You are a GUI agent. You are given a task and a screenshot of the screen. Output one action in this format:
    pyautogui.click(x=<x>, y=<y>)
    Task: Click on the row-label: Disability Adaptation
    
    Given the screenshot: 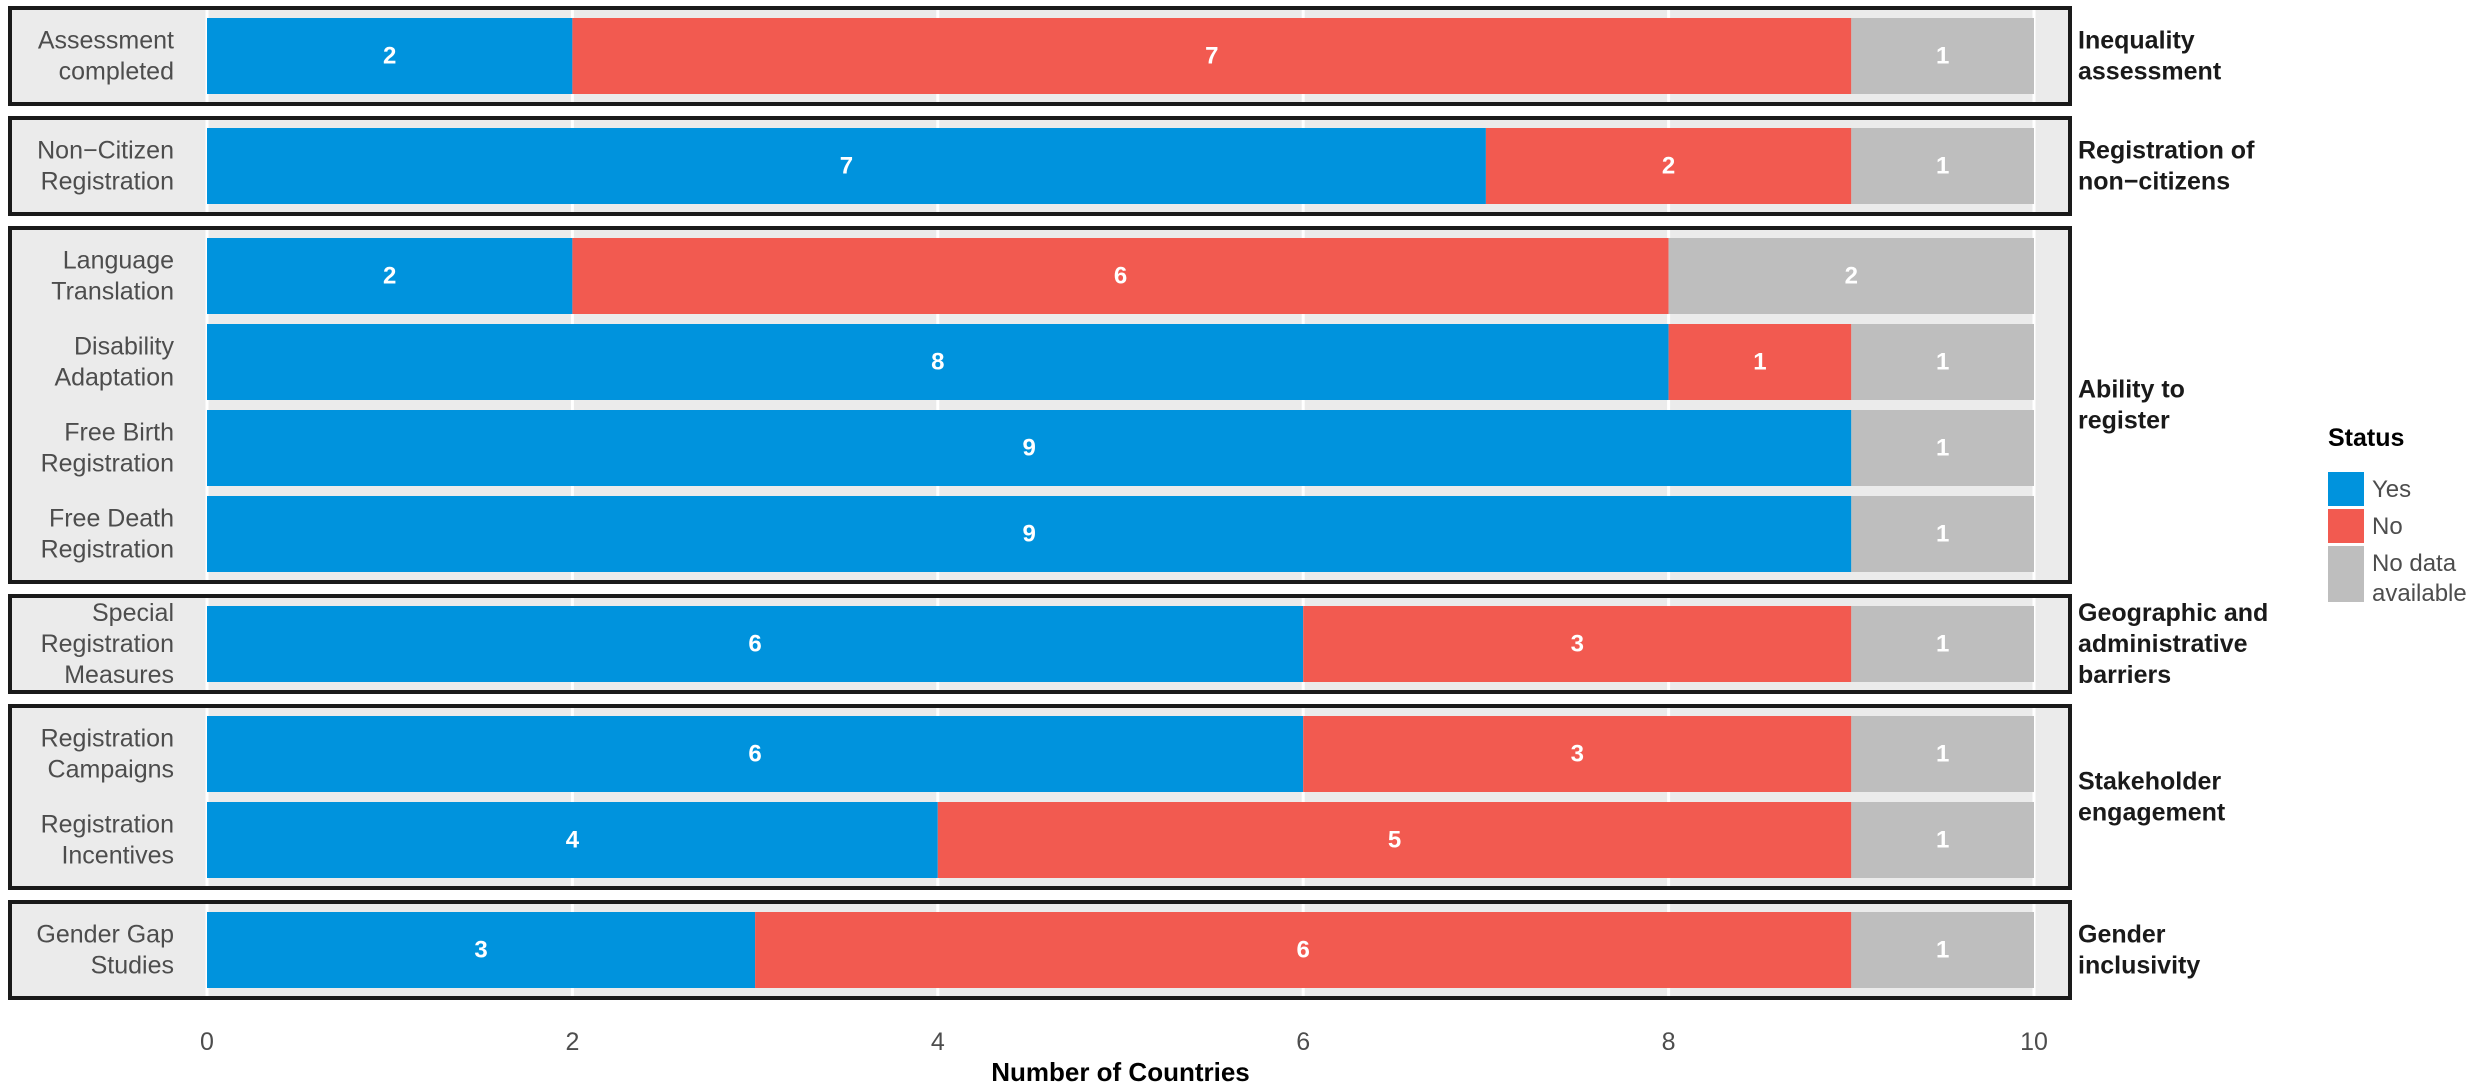 What is the action you would take?
    pyautogui.click(x=114, y=362)
    